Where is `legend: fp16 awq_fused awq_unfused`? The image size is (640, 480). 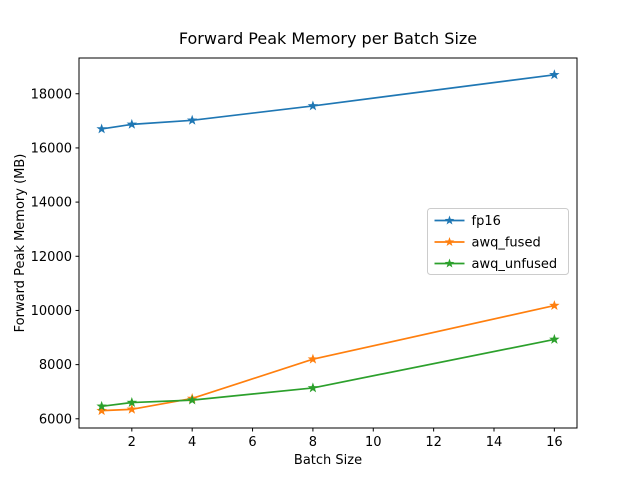
legend: fp16 awq_fused awq_unfused is located at coordinates (498, 241).